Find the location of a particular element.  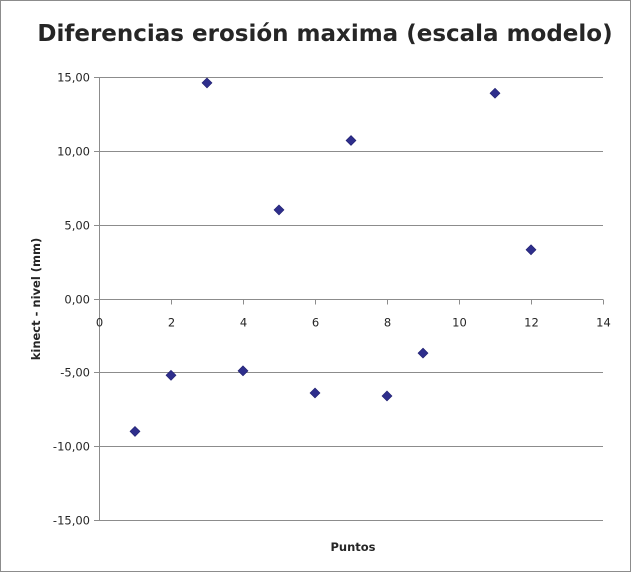

y-axis-tick-labels: 15,00 10,00 5,00 0,00 -5,00 -10,00 -15,00 is located at coordinates (71, 299).